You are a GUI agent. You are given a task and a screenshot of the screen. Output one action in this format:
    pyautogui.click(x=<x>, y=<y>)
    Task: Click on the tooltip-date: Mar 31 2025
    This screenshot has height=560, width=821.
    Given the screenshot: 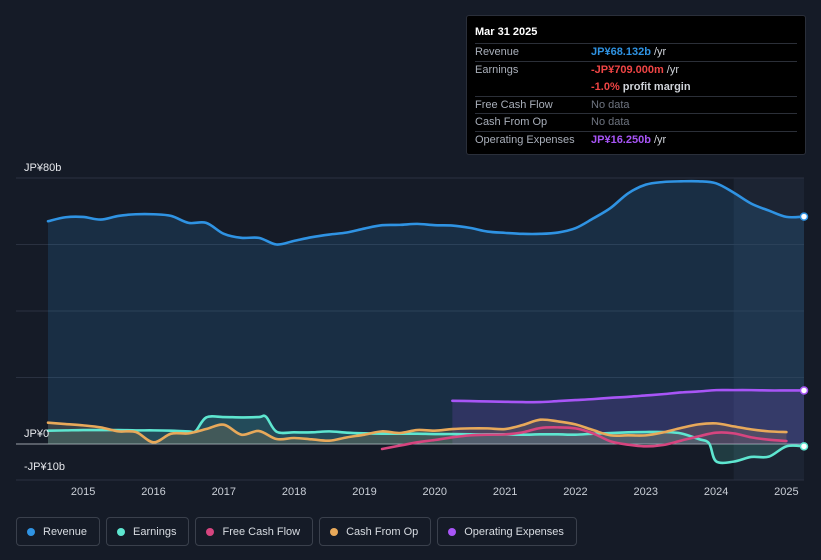 What is the action you would take?
    pyautogui.click(x=506, y=32)
    